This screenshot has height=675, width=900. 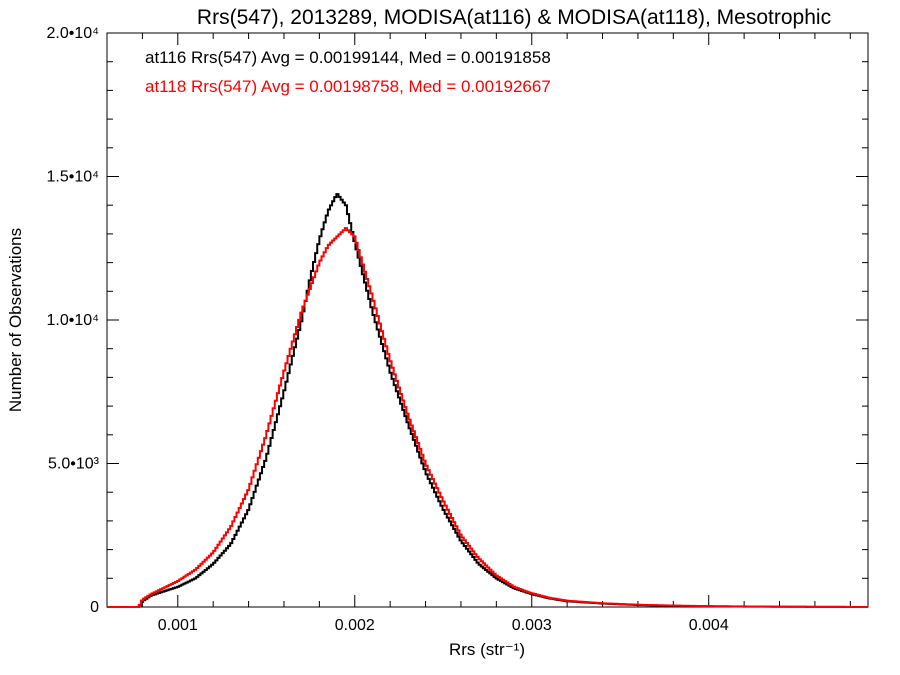 What do you see at coordinates (72, 33) in the screenshot?
I see `y-tick-label: 2.0•10⁴` at bounding box center [72, 33].